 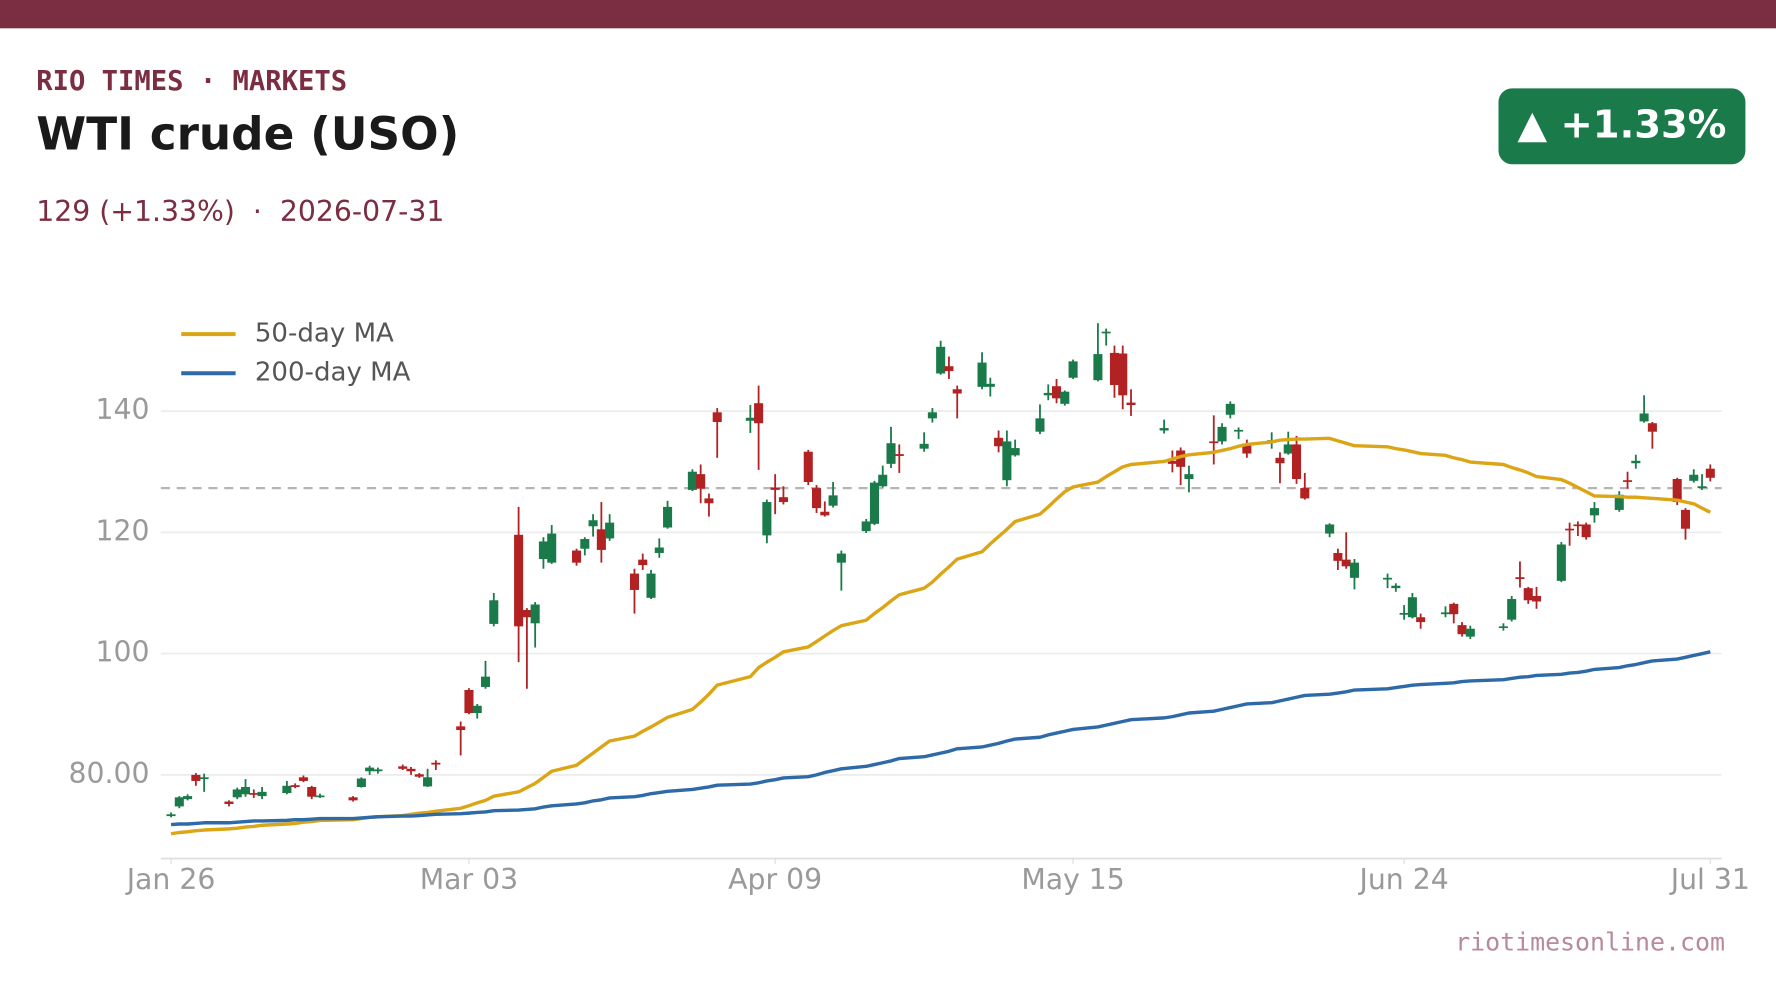 What do you see at coordinates (122, 409) in the screenshot?
I see `y-tick-label: 140` at bounding box center [122, 409].